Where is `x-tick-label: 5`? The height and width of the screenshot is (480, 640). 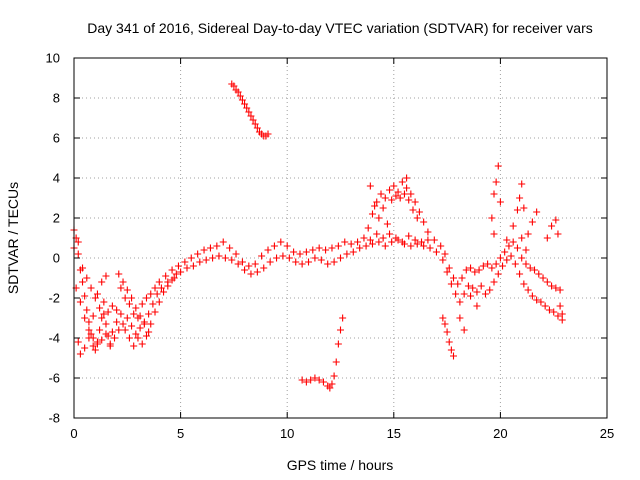
x-tick-label: 5 is located at coordinates (180, 433).